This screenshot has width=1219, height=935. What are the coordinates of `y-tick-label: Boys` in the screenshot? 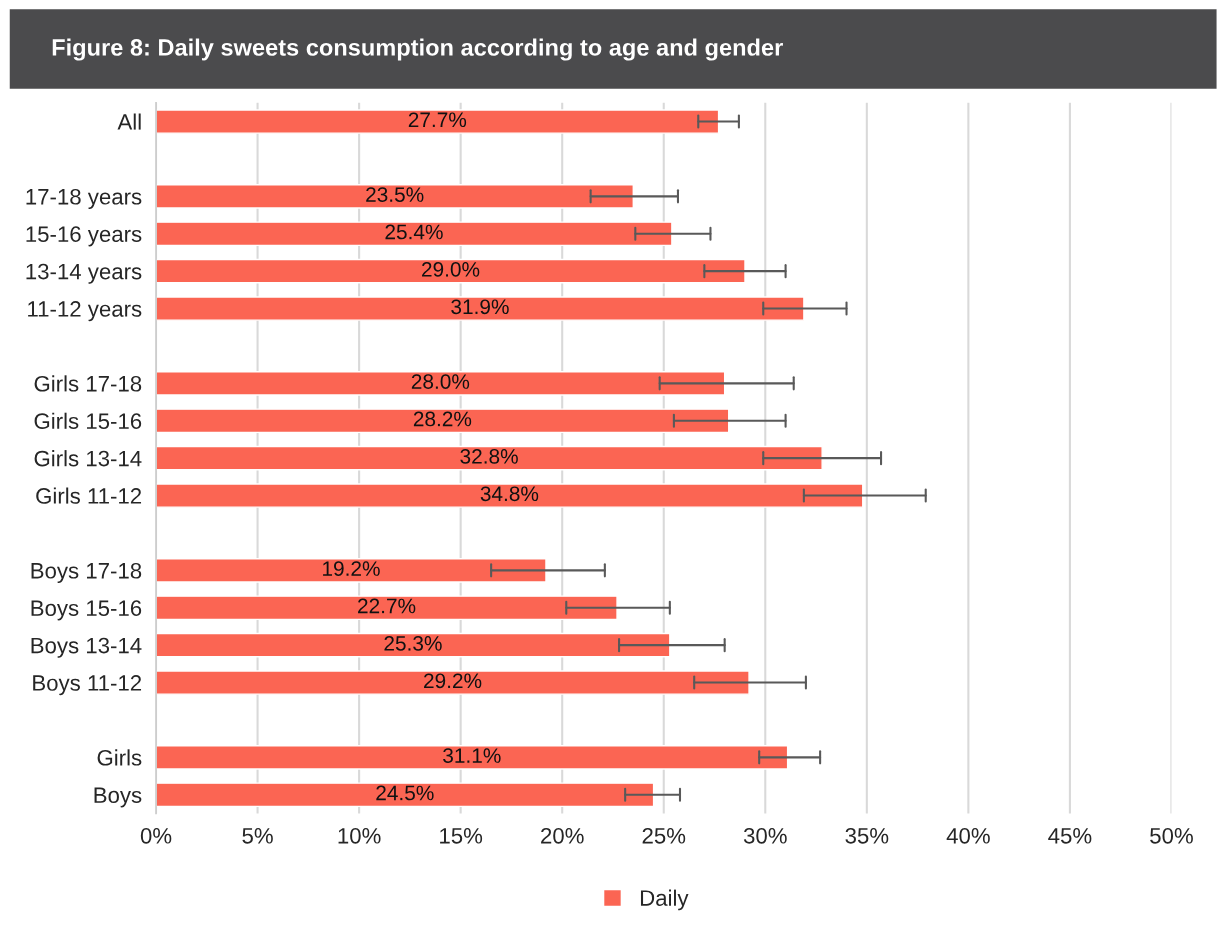 It's located at (118, 797).